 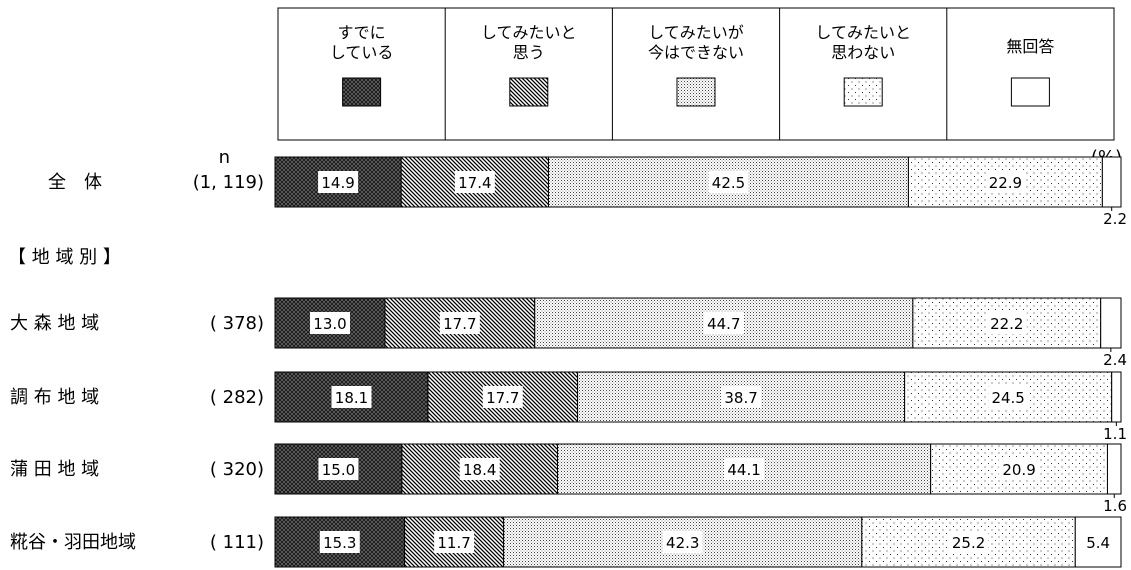 What do you see at coordinates (863, 52) in the screenshot?
I see `legend-label: 思わない` at bounding box center [863, 52].